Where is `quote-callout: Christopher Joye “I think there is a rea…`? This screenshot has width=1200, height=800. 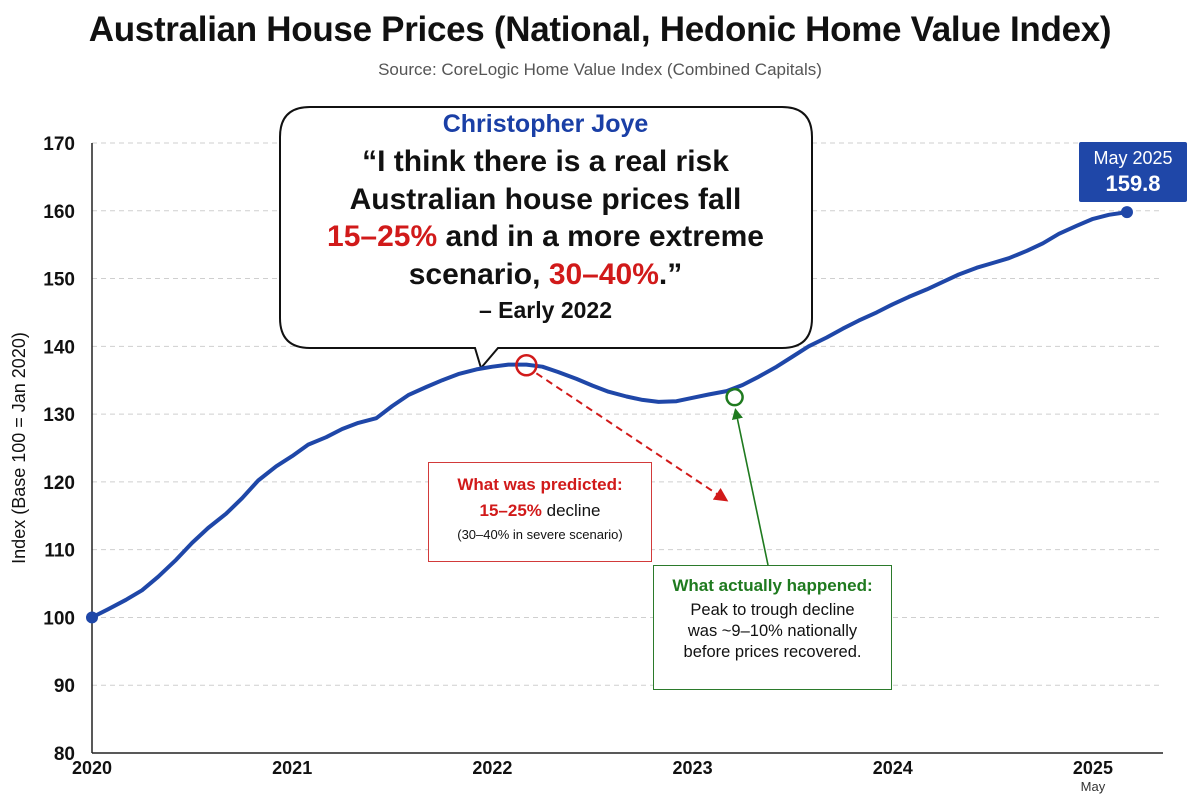
quote-callout: Christopher Joye “I think there is a rea… is located at coordinates (545, 212).